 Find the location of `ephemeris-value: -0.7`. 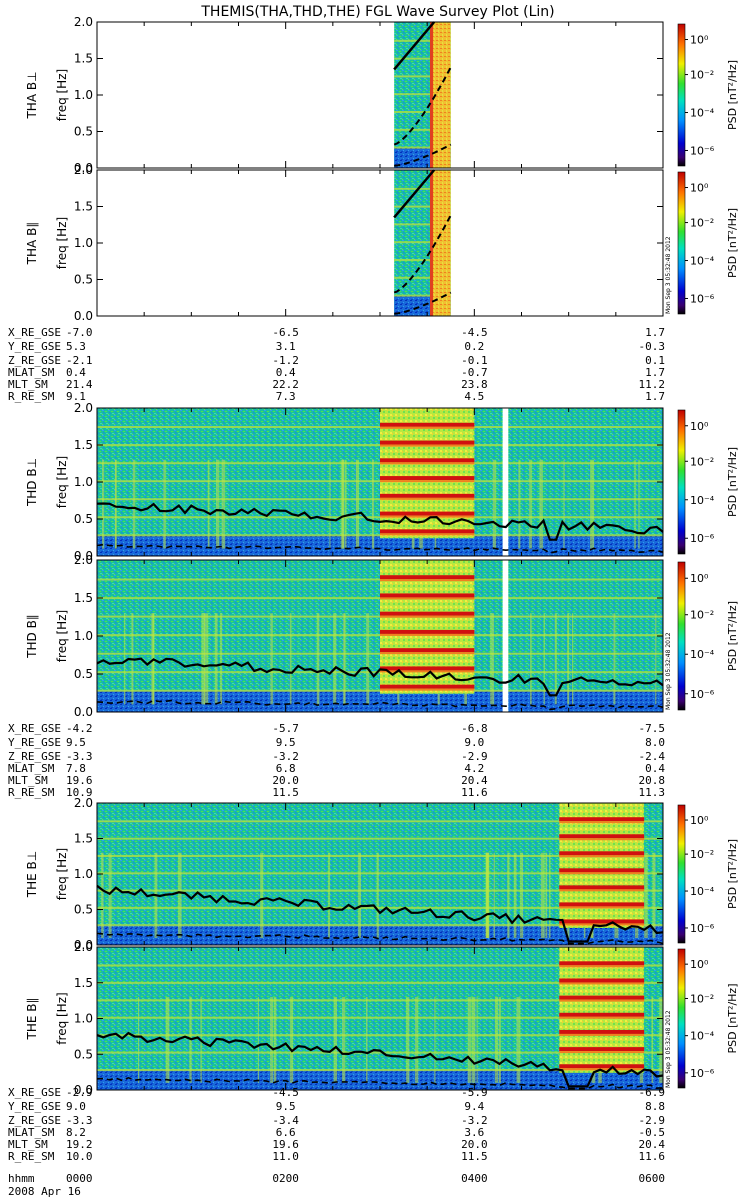

ephemeris-value: -0.7 is located at coordinates (474, 372).